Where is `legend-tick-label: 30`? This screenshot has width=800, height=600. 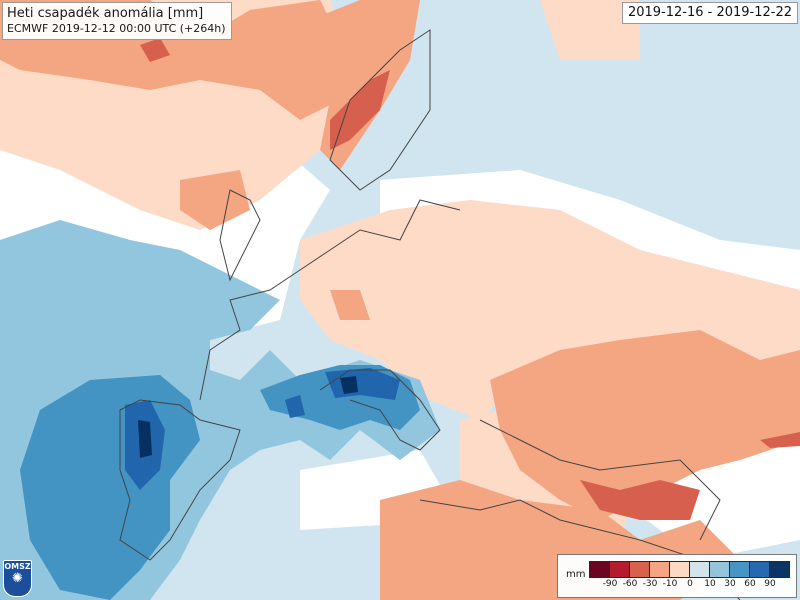
legend-tick-label: 30 is located at coordinates (730, 584).